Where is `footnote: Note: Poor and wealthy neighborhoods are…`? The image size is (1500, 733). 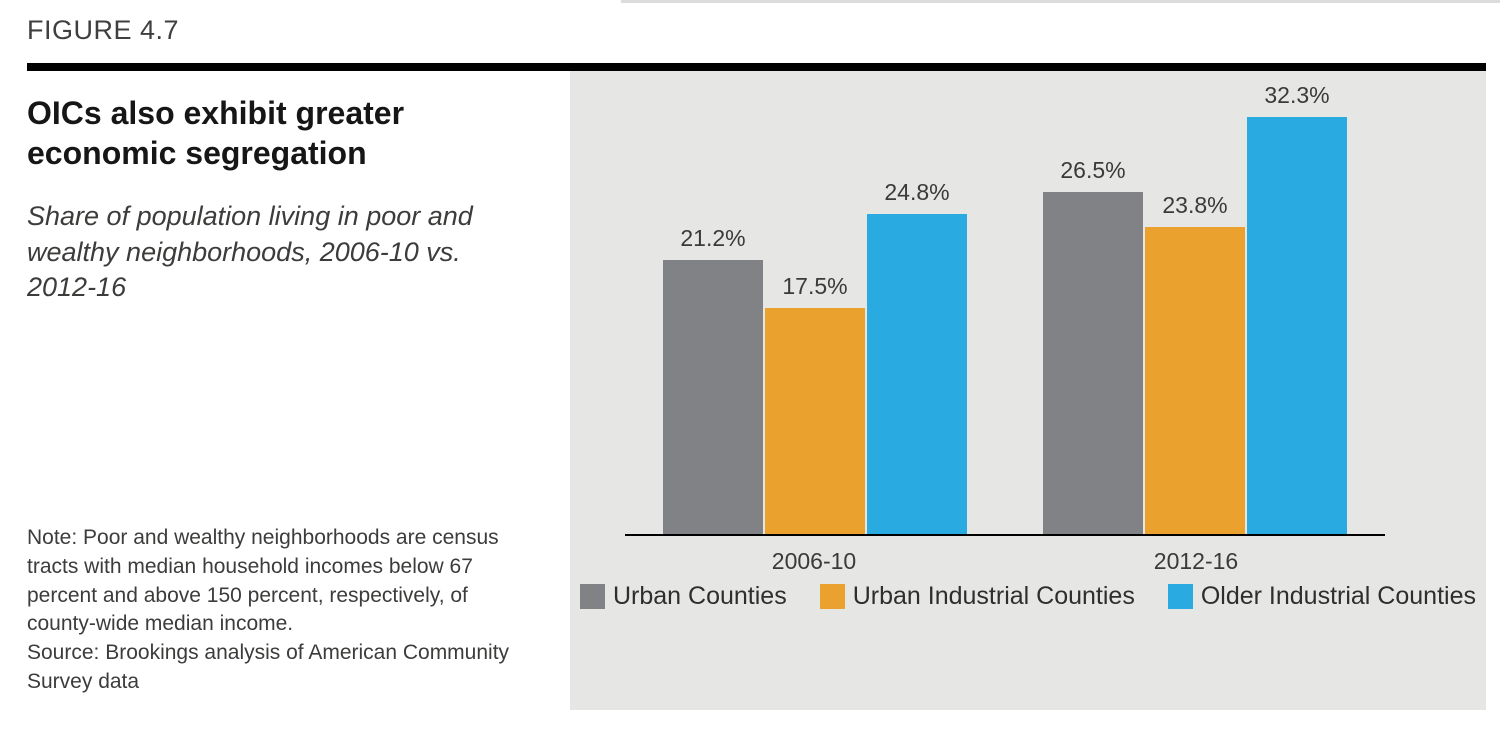 footnote: Note: Poor and wealthy neighborhoods are… is located at coordinates (279, 610).